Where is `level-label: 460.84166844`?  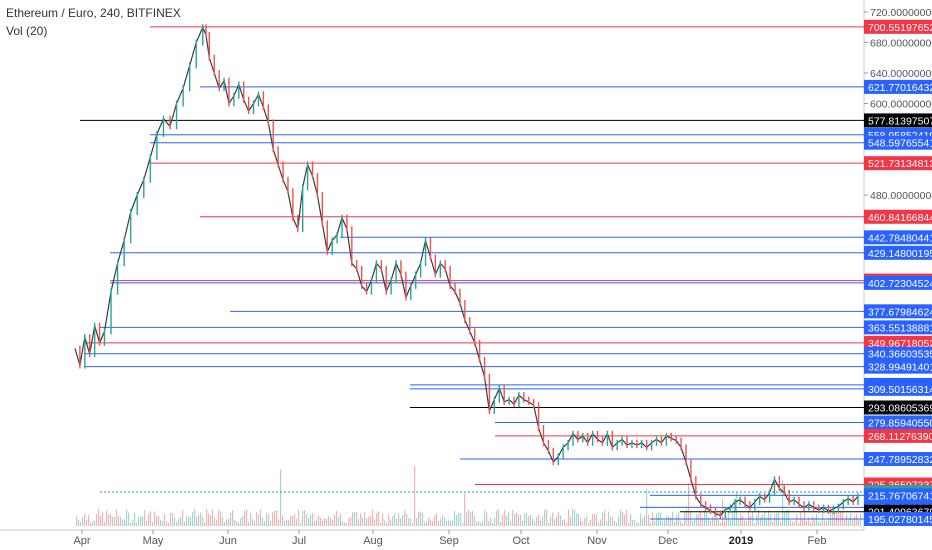 level-label: 460.84166844 is located at coordinates (900, 218).